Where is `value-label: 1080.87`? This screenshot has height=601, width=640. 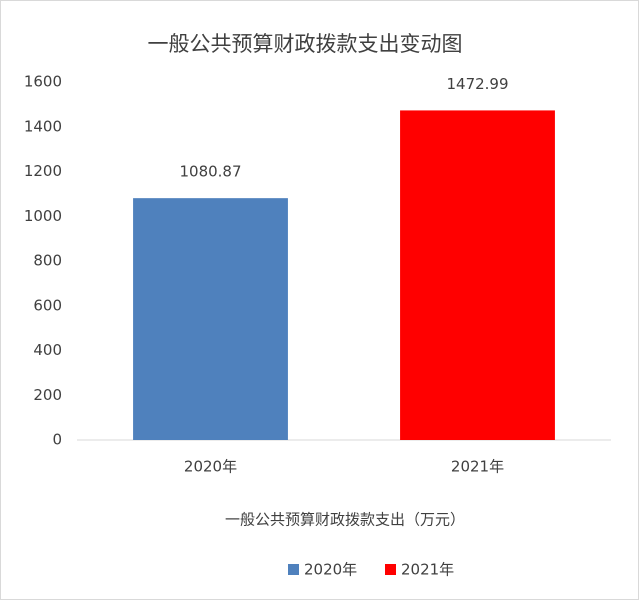
value-label: 1080.87 is located at coordinates (210, 172).